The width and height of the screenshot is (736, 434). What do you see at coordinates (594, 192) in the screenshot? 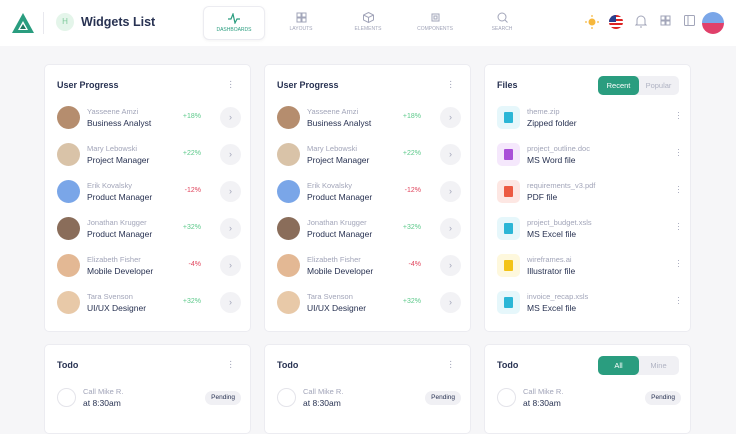
I see `file-item: requirements_v3.pdf PDF file · · ·` at bounding box center [594, 192].